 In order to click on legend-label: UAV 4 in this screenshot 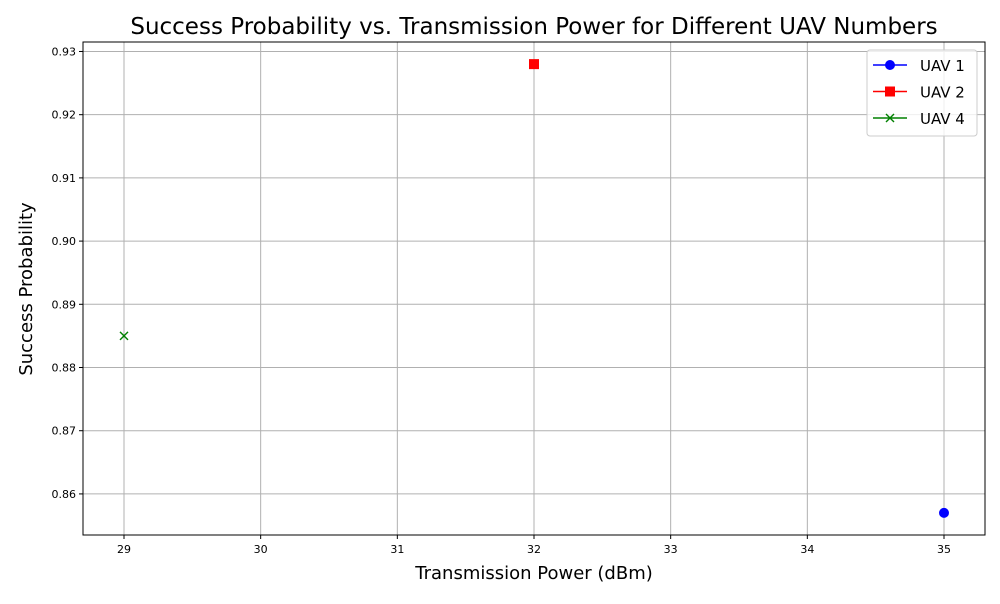, I will do `click(942, 119)`.